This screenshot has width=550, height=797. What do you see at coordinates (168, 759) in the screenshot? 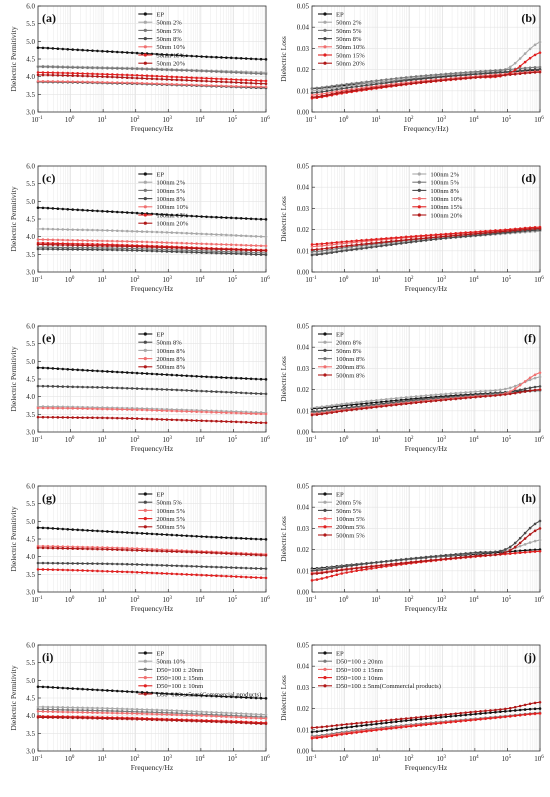
I see `x-tick-label: 10³` at bounding box center [168, 759].